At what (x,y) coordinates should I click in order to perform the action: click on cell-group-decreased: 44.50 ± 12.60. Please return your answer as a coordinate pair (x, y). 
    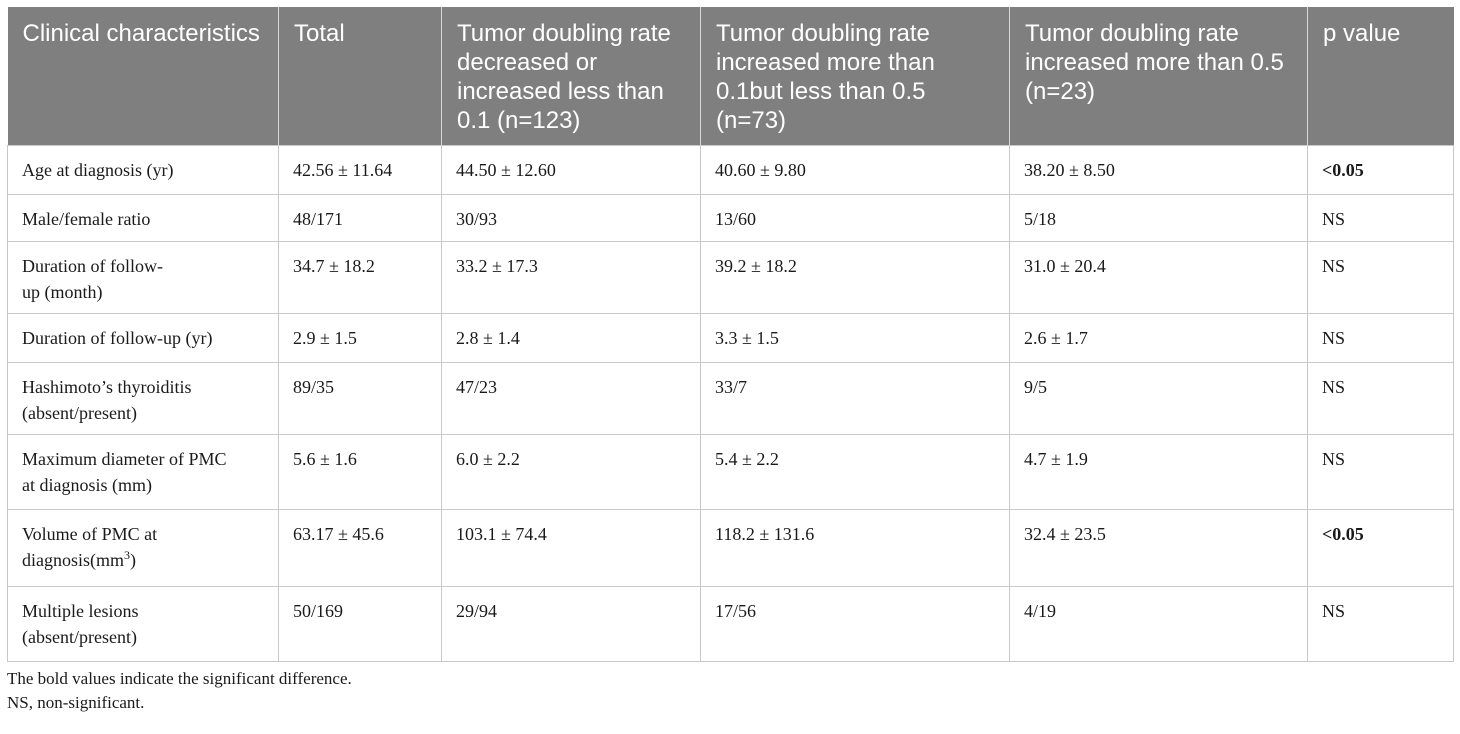
    Looking at the image, I should click on (571, 170).